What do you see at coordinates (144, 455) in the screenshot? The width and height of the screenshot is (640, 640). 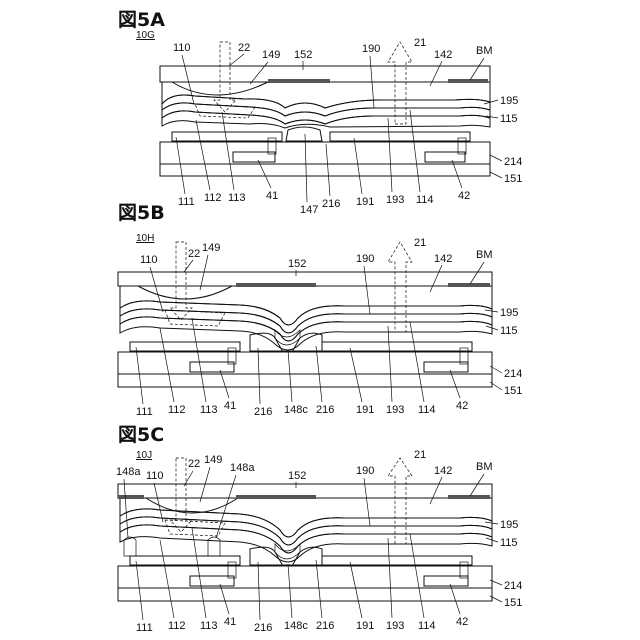 I see `figure-sublabel: 10J` at bounding box center [144, 455].